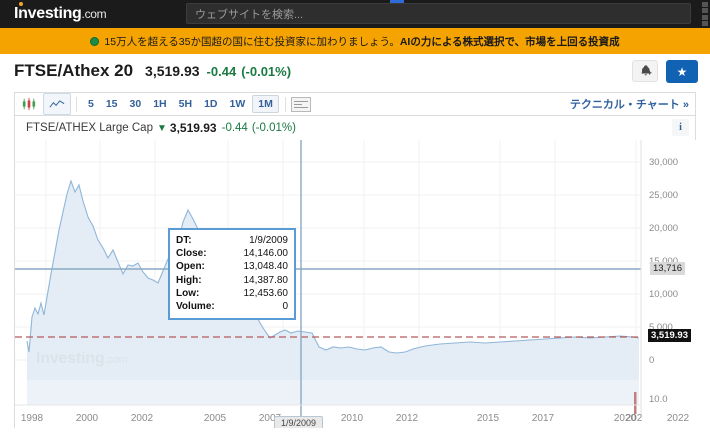 This screenshot has width=710, height=441. I want to click on star-icon: ★, so click(682, 71).